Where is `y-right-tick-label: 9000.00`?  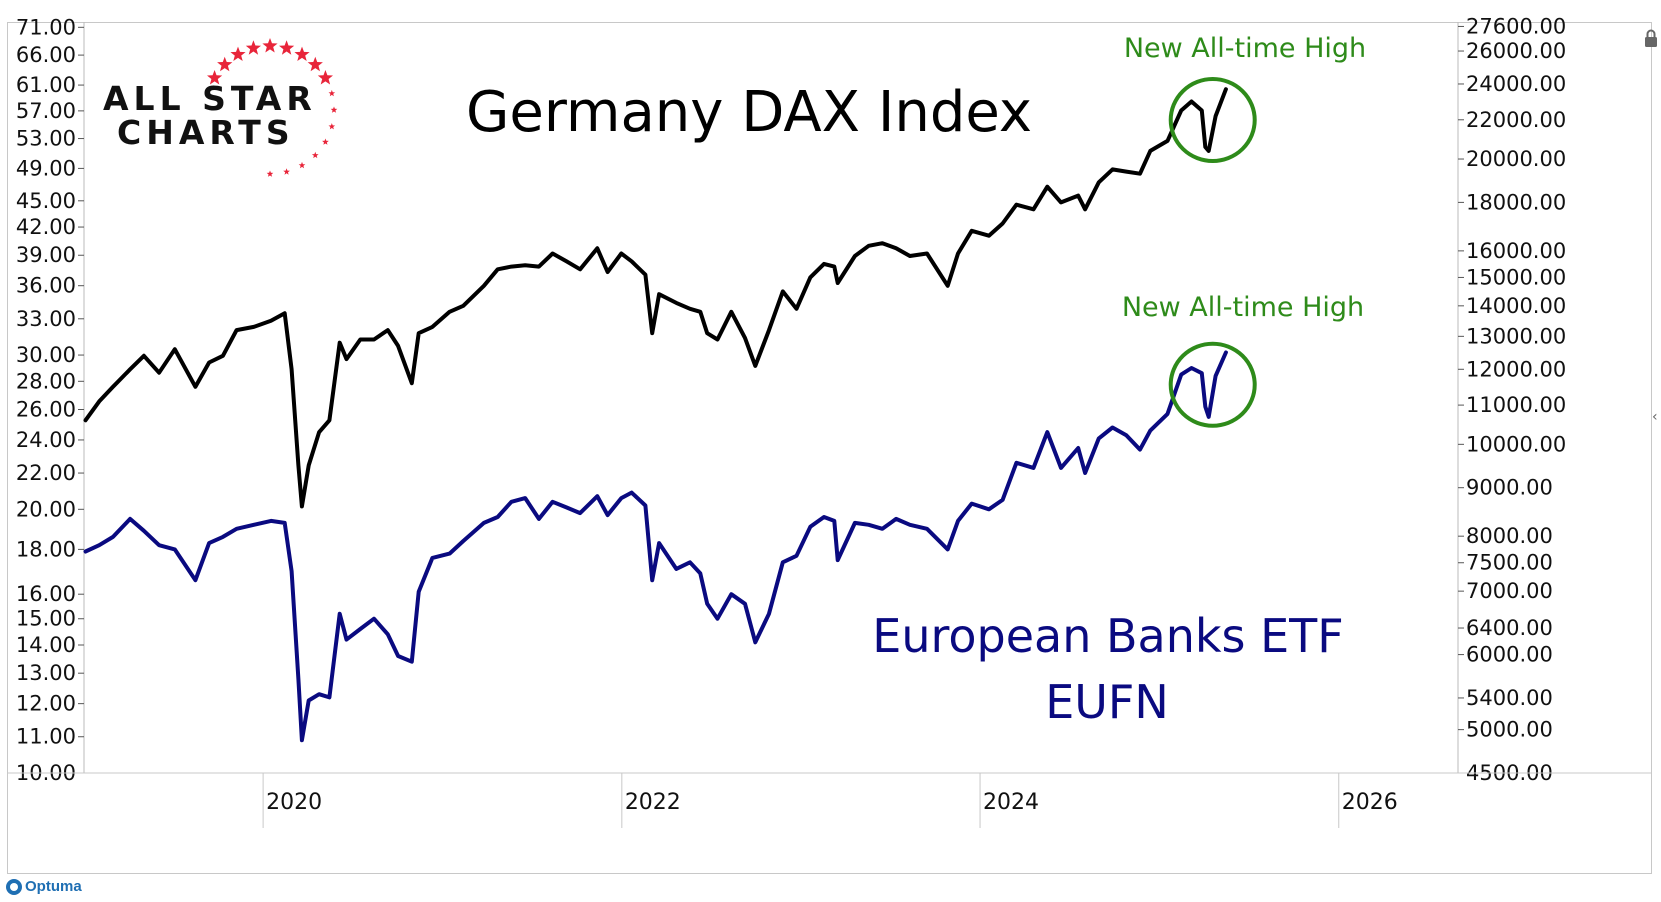
y-right-tick-label: 9000.00 is located at coordinates (1509, 488).